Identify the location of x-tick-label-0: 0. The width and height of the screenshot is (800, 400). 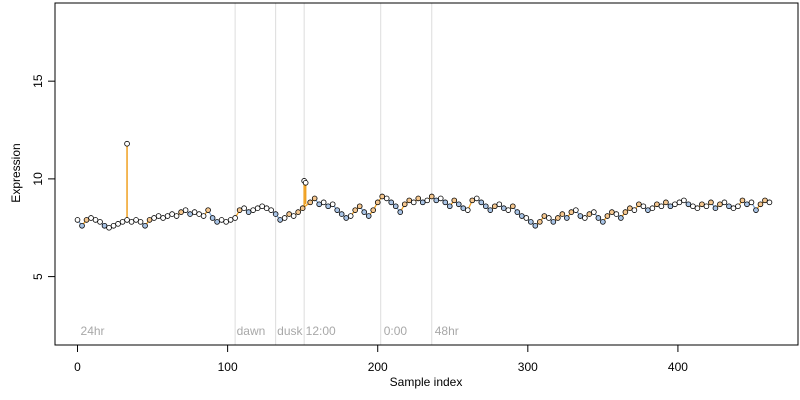
(77, 367).